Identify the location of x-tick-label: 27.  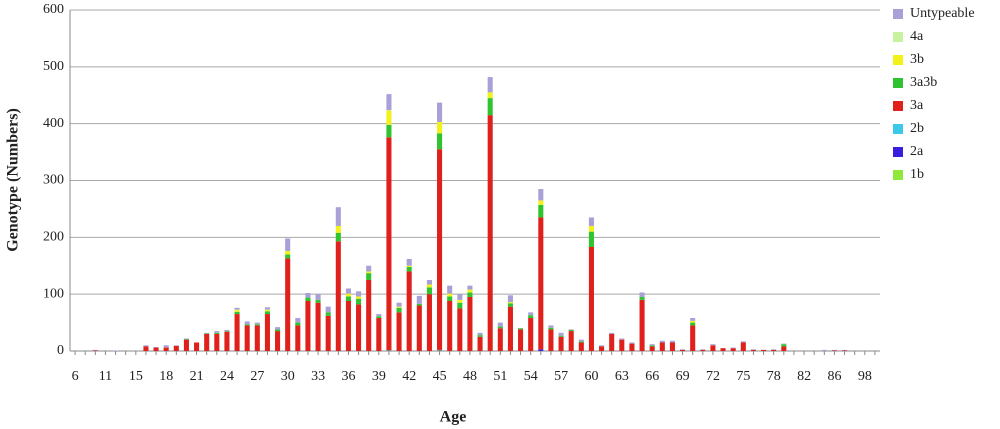
(257, 376).